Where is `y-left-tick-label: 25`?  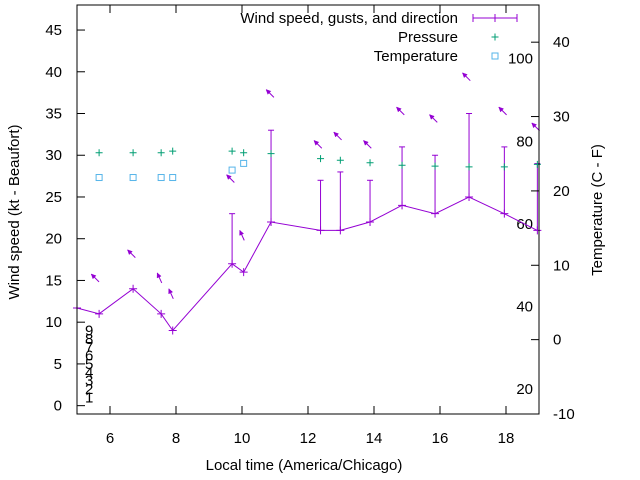 y-left-tick-label: 25 is located at coordinates (53, 197).